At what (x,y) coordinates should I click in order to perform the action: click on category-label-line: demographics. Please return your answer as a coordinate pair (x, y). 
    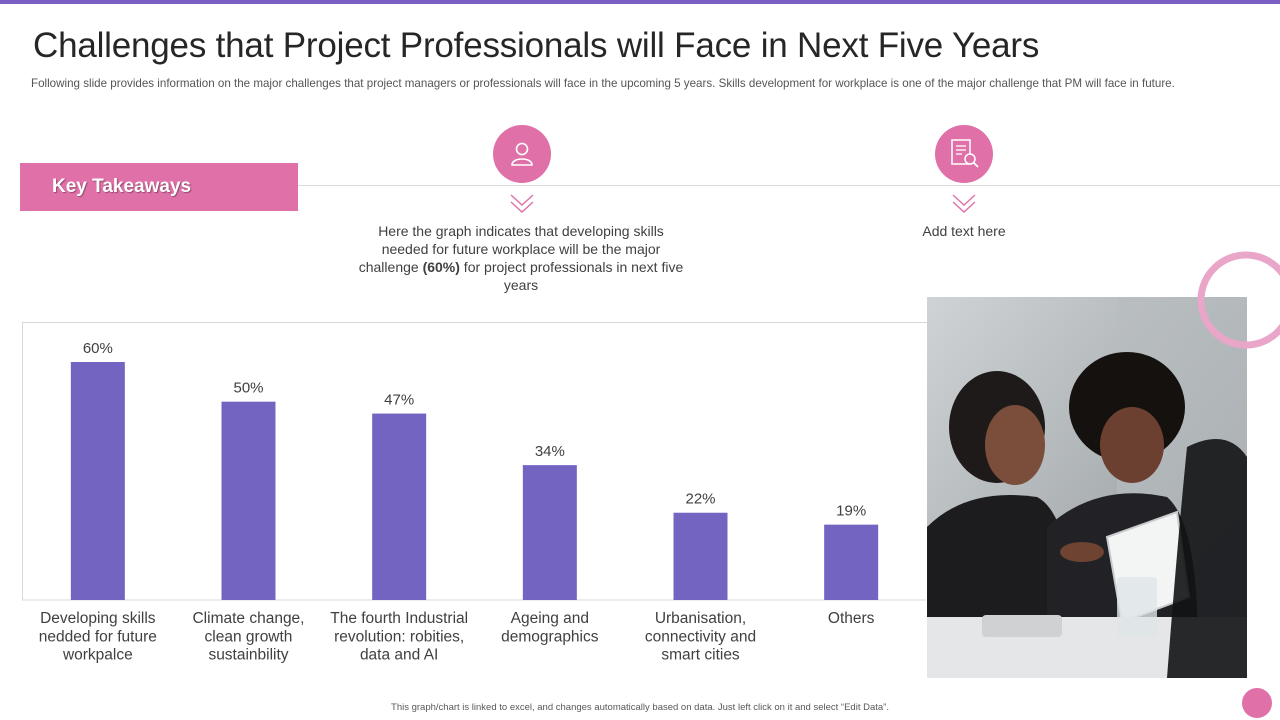
    Looking at the image, I should click on (550, 636).